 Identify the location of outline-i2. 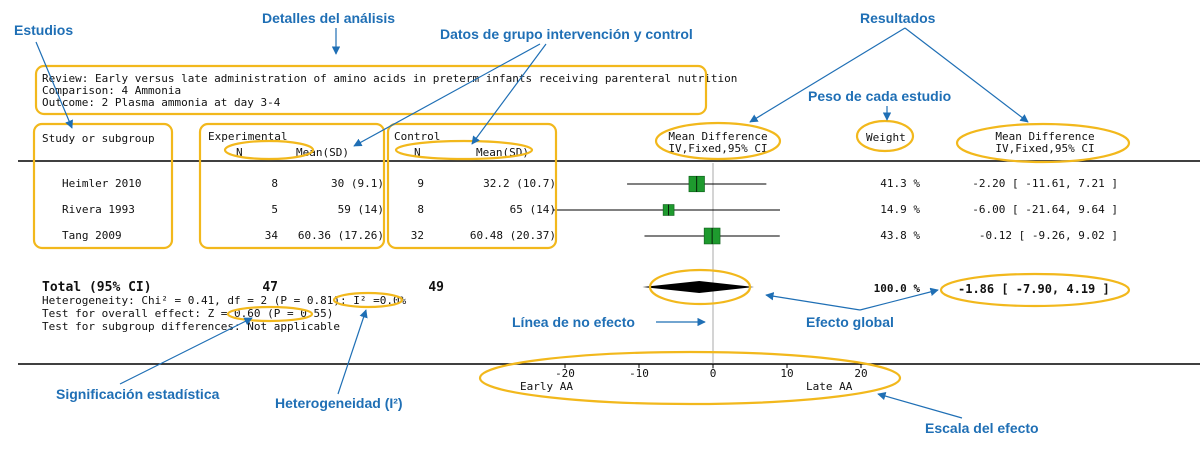
(368, 300).